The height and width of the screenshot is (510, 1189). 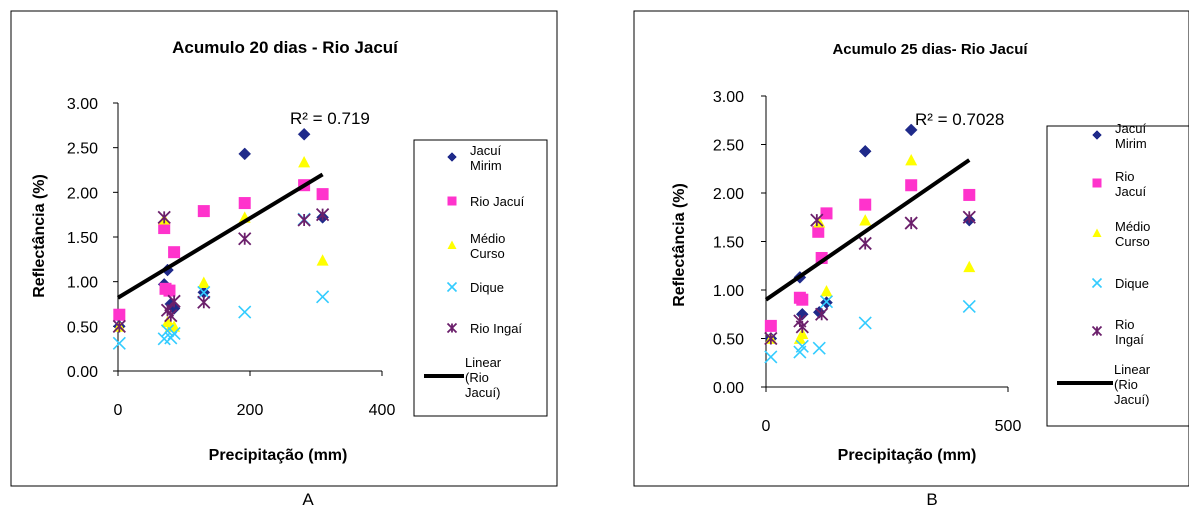 I want to click on chart-b-legend-item-jacui-mirim: Jacuí Mirim, so click(x=1119, y=136).